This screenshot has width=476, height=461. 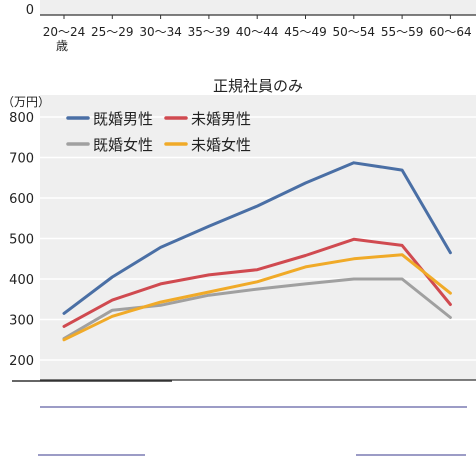 What do you see at coordinates (258, 86) in the screenshot?
I see `chart-title: 正規社員のみ` at bounding box center [258, 86].